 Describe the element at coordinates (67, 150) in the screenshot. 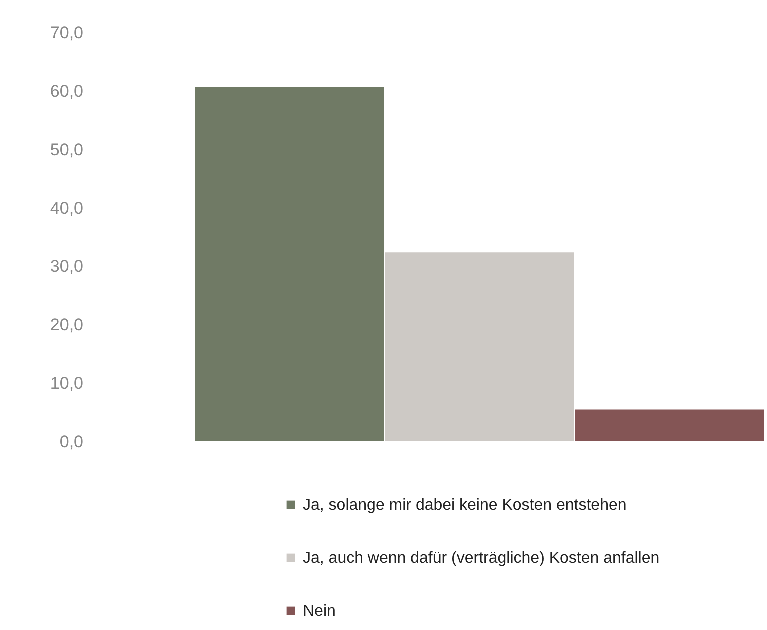

I see `y-tick-label: 50,0` at that location.